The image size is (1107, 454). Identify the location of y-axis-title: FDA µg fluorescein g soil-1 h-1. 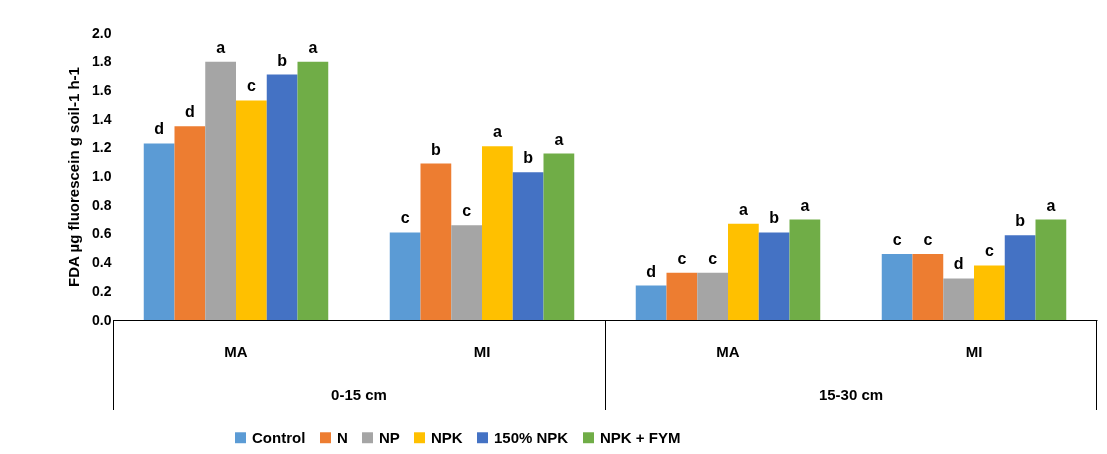
(74, 177).